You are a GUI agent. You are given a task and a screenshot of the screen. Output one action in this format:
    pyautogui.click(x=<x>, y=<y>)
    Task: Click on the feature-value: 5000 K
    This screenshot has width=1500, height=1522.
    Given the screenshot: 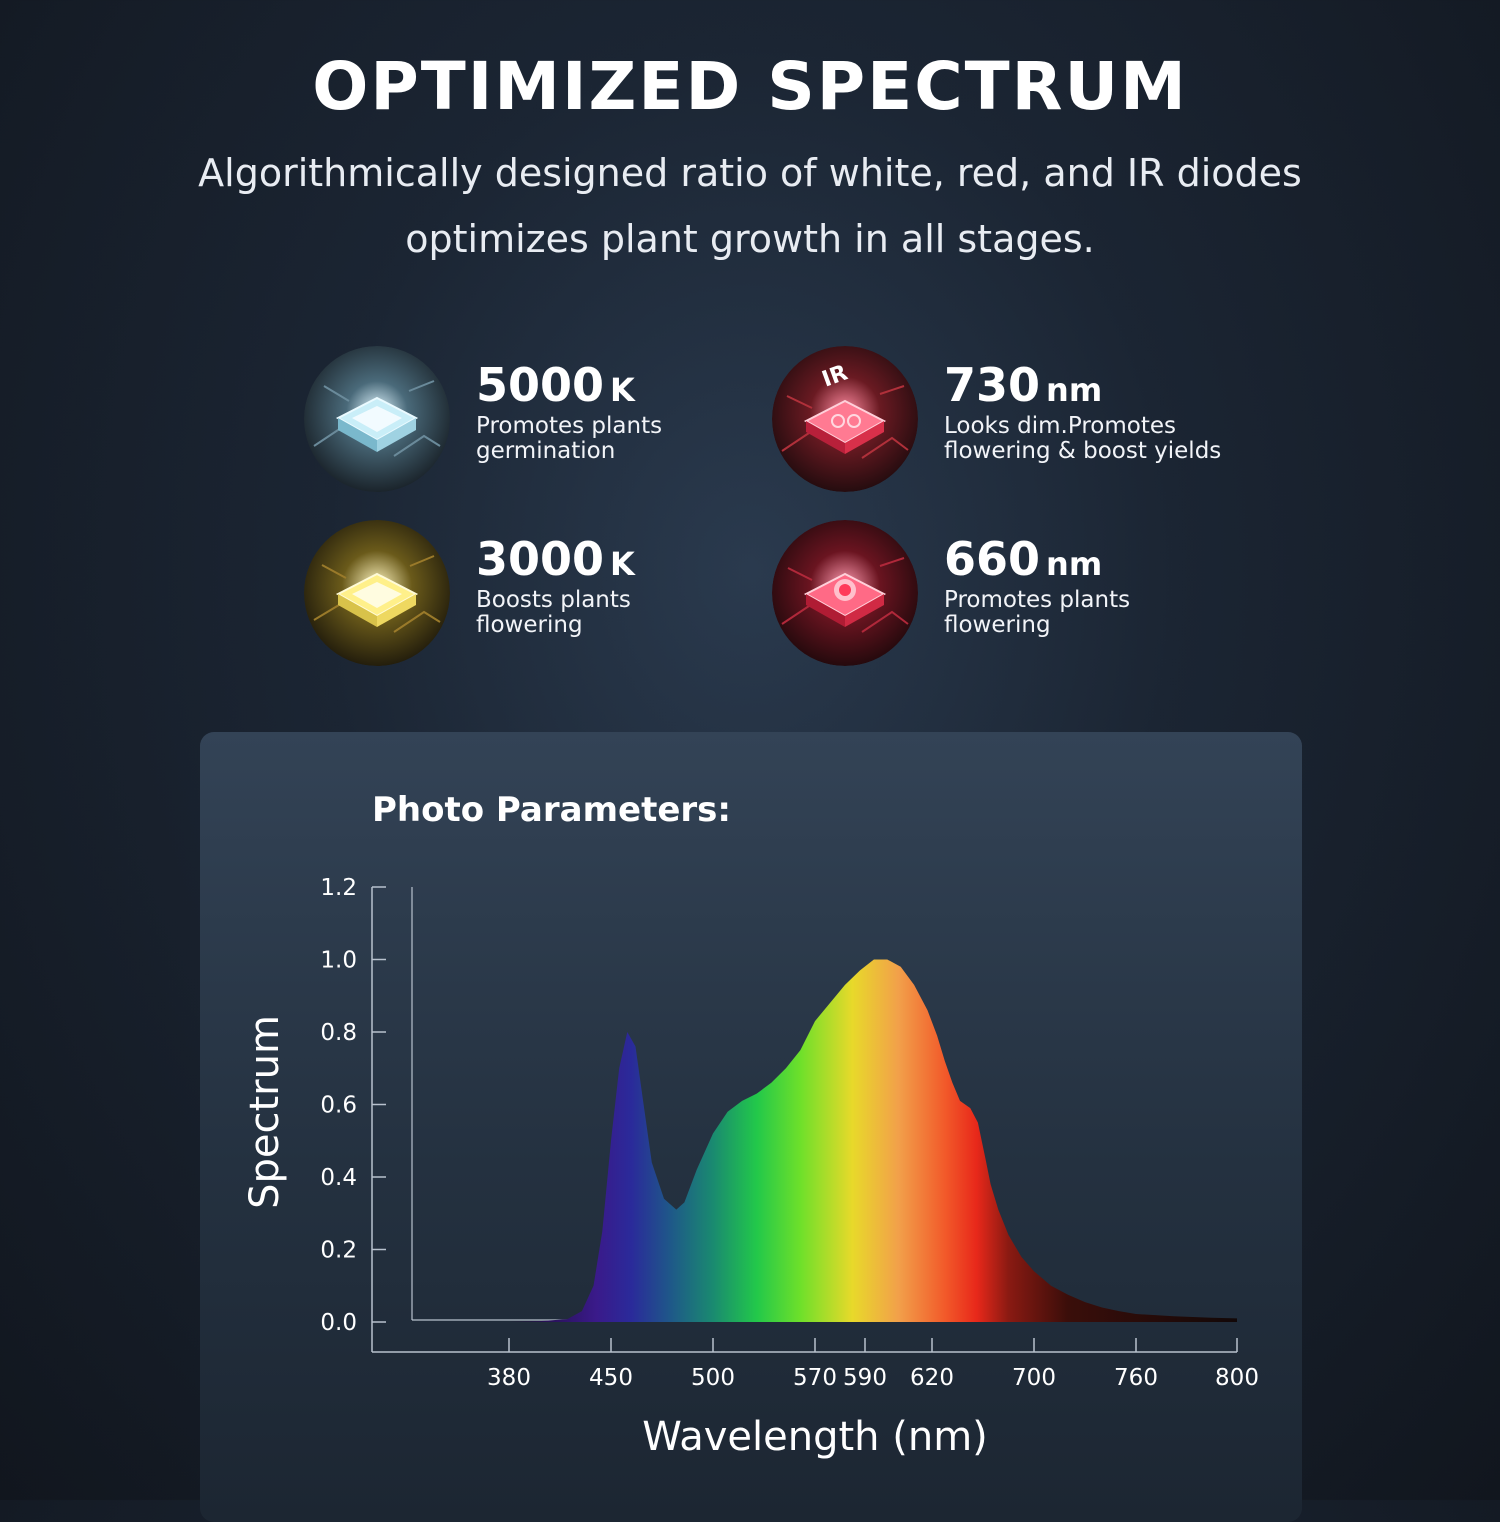 What is the action you would take?
    pyautogui.click(x=555, y=385)
    